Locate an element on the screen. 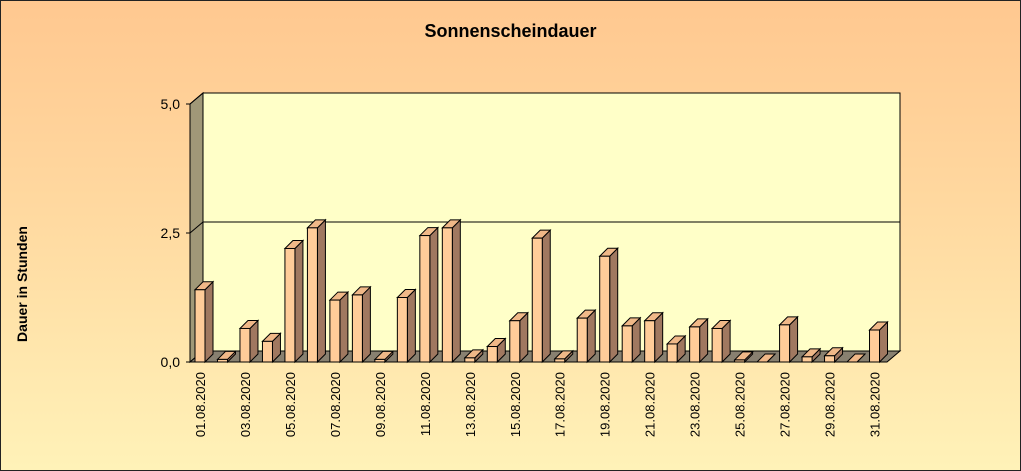 This screenshot has width=1021, height=471. y-tick-label: 5,0 is located at coordinates (171, 104).